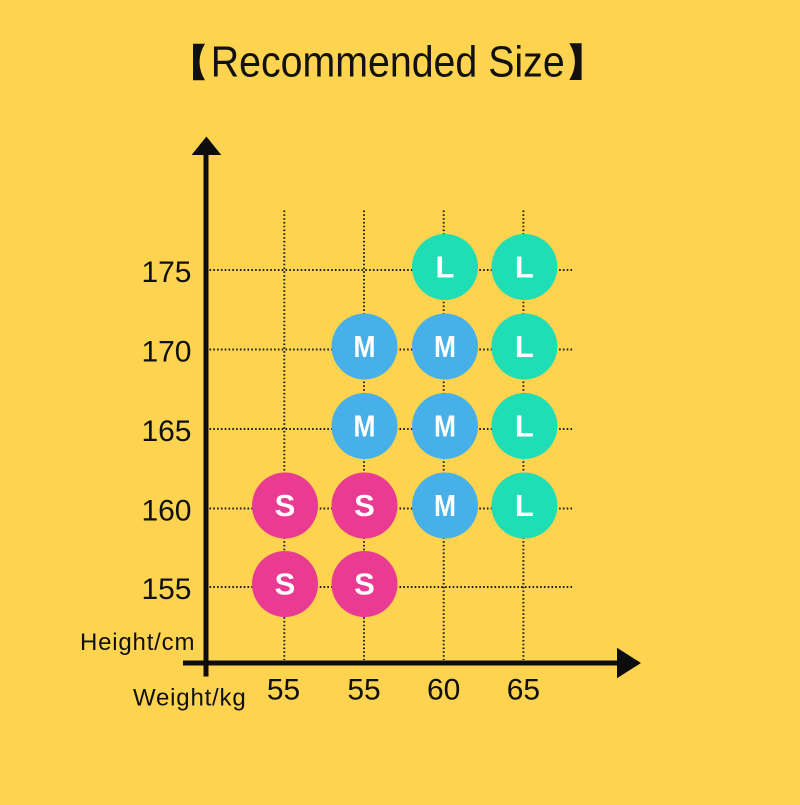  What do you see at coordinates (166, 431) in the screenshot?
I see `svg-text: 165` at bounding box center [166, 431].